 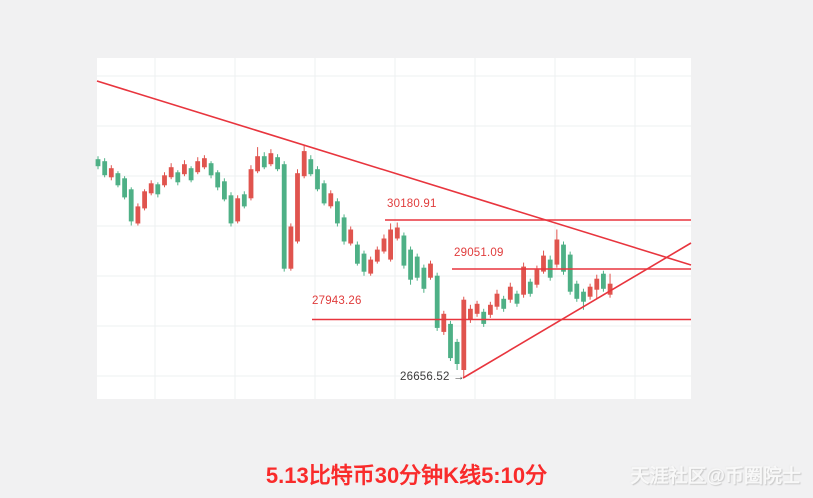 What do you see at coordinates (479, 253) in the screenshot?
I see `price-label-29051: 29051.09` at bounding box center [479, 253].